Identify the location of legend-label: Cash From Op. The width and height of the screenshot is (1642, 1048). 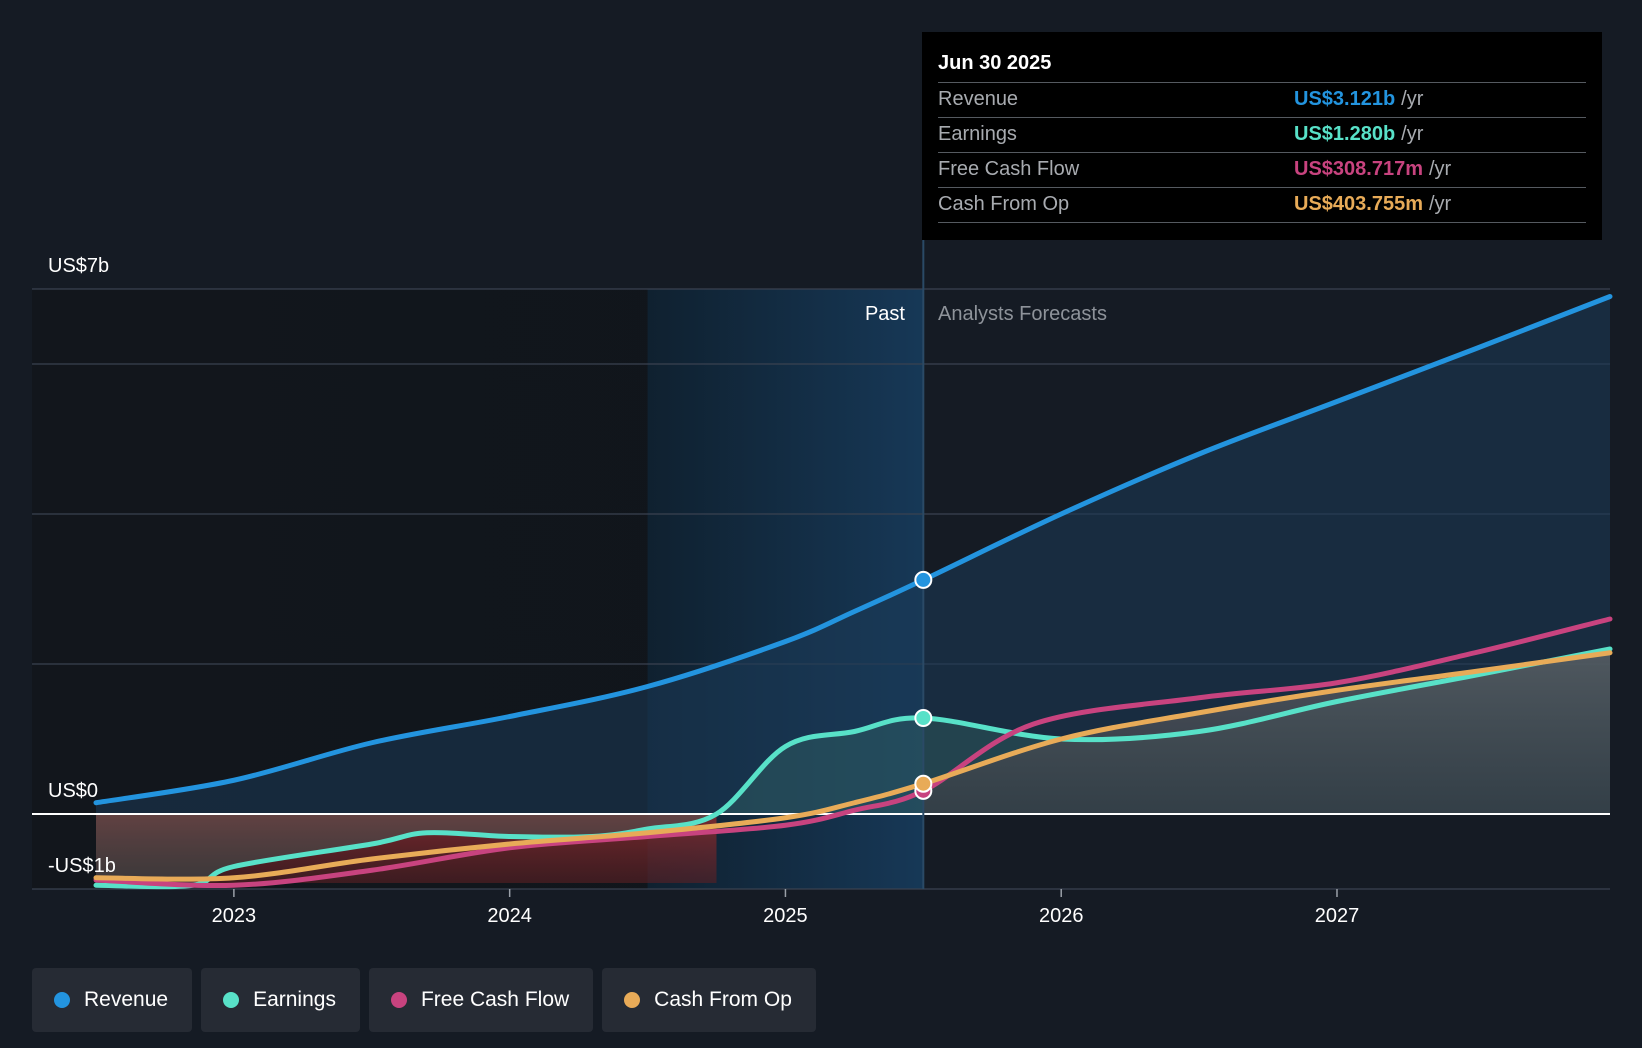
(723, 999).